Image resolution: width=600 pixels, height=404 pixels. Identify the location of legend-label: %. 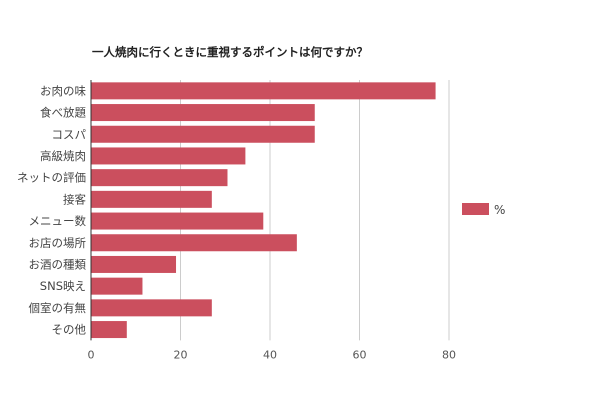
(499, 210).